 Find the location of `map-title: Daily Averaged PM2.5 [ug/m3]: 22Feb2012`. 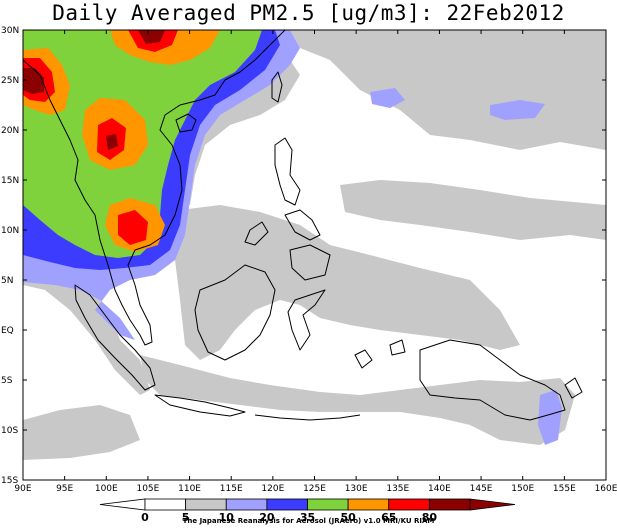

map-title: Daily Averaged PM2.5 [ug/m3]: 22Feb2012 is located at coordinates (308, 13).